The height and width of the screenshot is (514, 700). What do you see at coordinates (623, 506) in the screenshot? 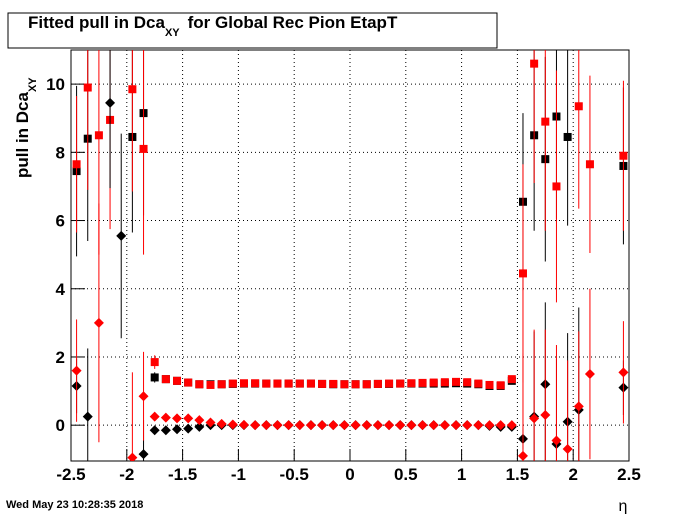
I see `x-axis-label: η` at bounding box center [623, 506].